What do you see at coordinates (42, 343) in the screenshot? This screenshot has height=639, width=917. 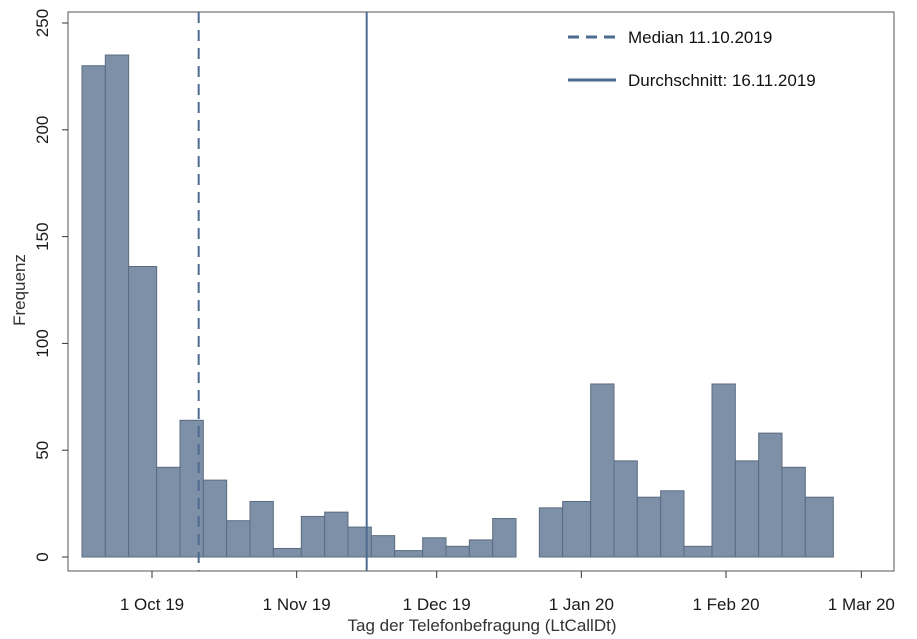 I see `y-tick-label: 100` at bounding box center [42, 343].